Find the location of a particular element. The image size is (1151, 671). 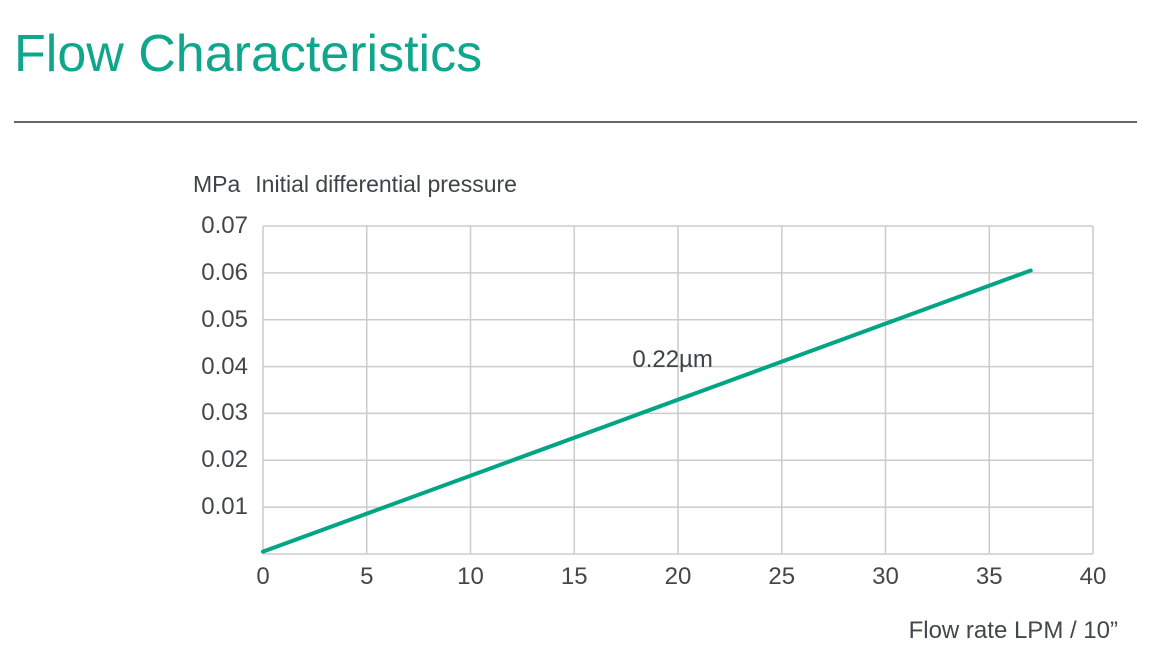

x-tick-label: 0 is located at coordinates (263, 576).